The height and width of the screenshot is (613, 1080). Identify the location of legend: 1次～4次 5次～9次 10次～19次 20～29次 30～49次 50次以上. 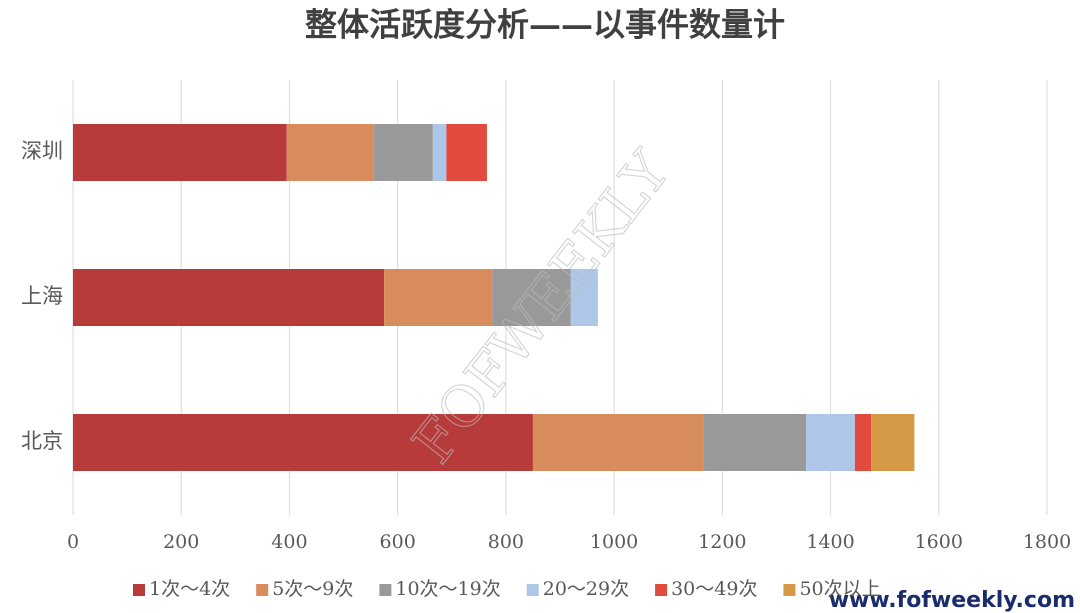
(507, 589).